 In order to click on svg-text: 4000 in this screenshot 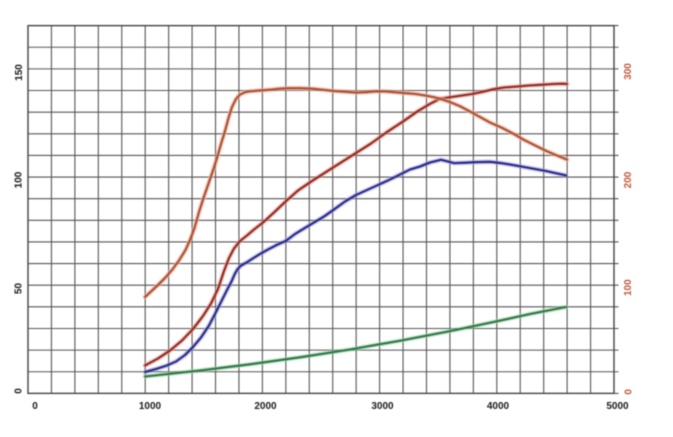, I will do `click(498, 406)`.